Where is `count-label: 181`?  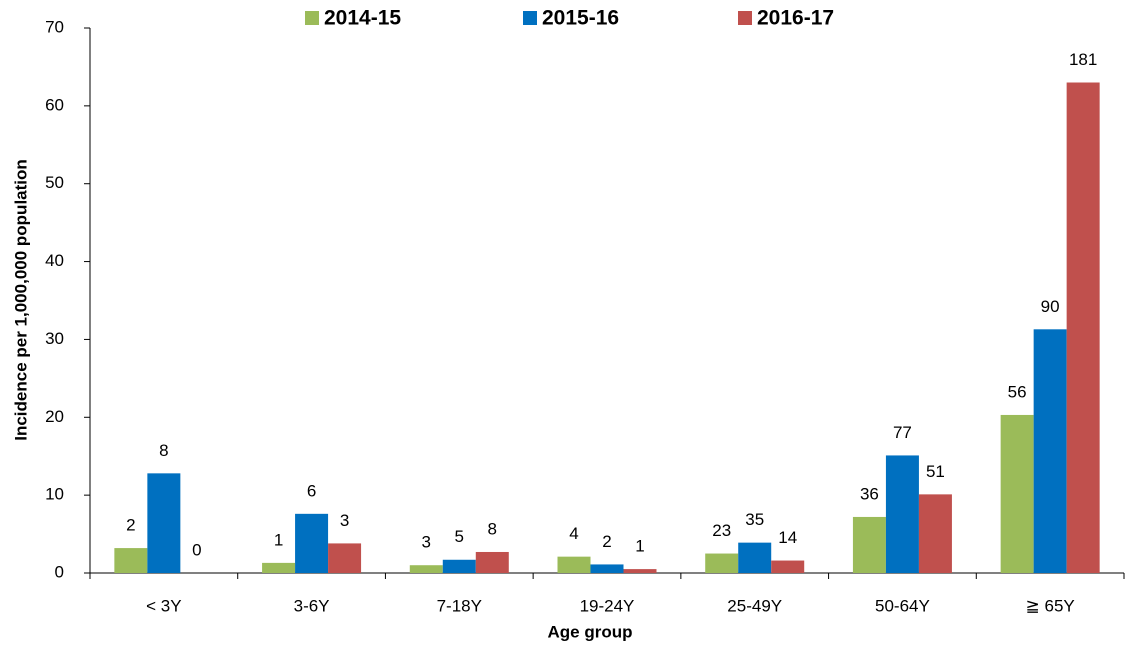 count-label: 181 is located at coordinates (1083, 59).